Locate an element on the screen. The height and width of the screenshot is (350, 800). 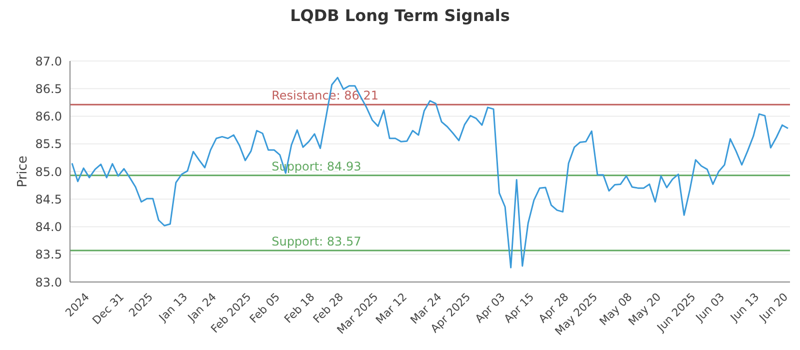
y-tick-label: 85.5 is located at coordinates (48, 144).